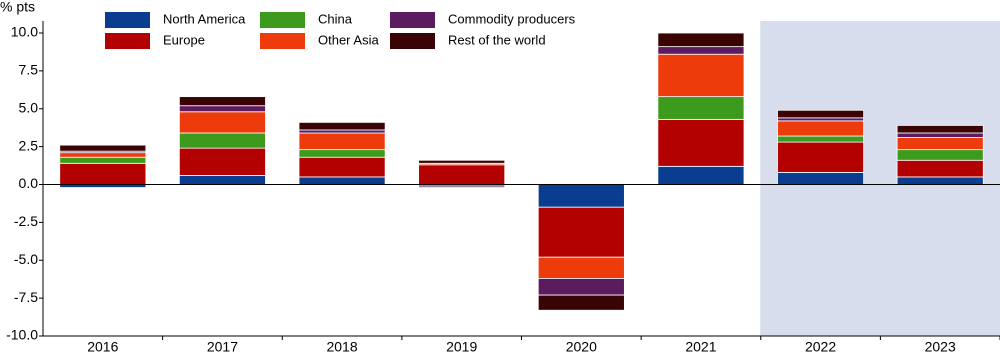 Image resolution: width=1000 pixels, height=354 pixels. What do you see at coordinates (222, 346) in the screenshot?
I see `x-tick-label: 2017` at bounding box center [222, 346].